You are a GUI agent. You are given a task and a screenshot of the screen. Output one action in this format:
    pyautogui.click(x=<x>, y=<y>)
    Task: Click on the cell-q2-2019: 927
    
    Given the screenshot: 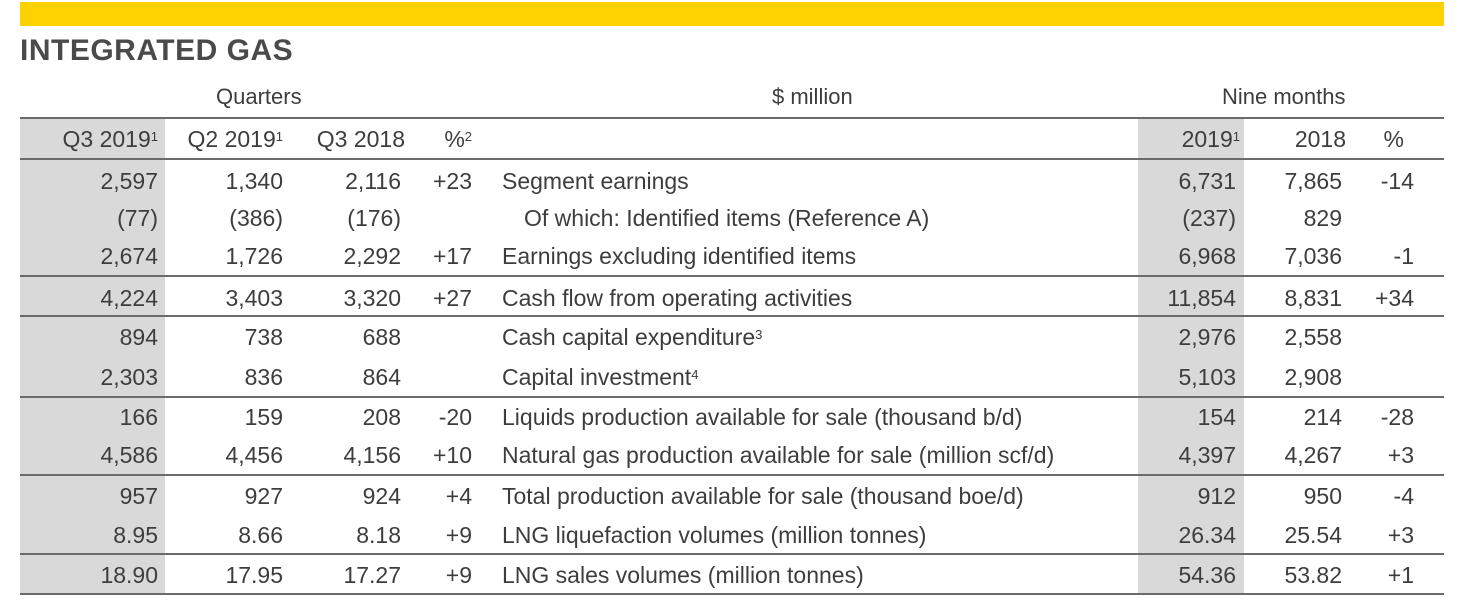 What is the action you would take?
    pyautogui.click(x=263, y=496)
    